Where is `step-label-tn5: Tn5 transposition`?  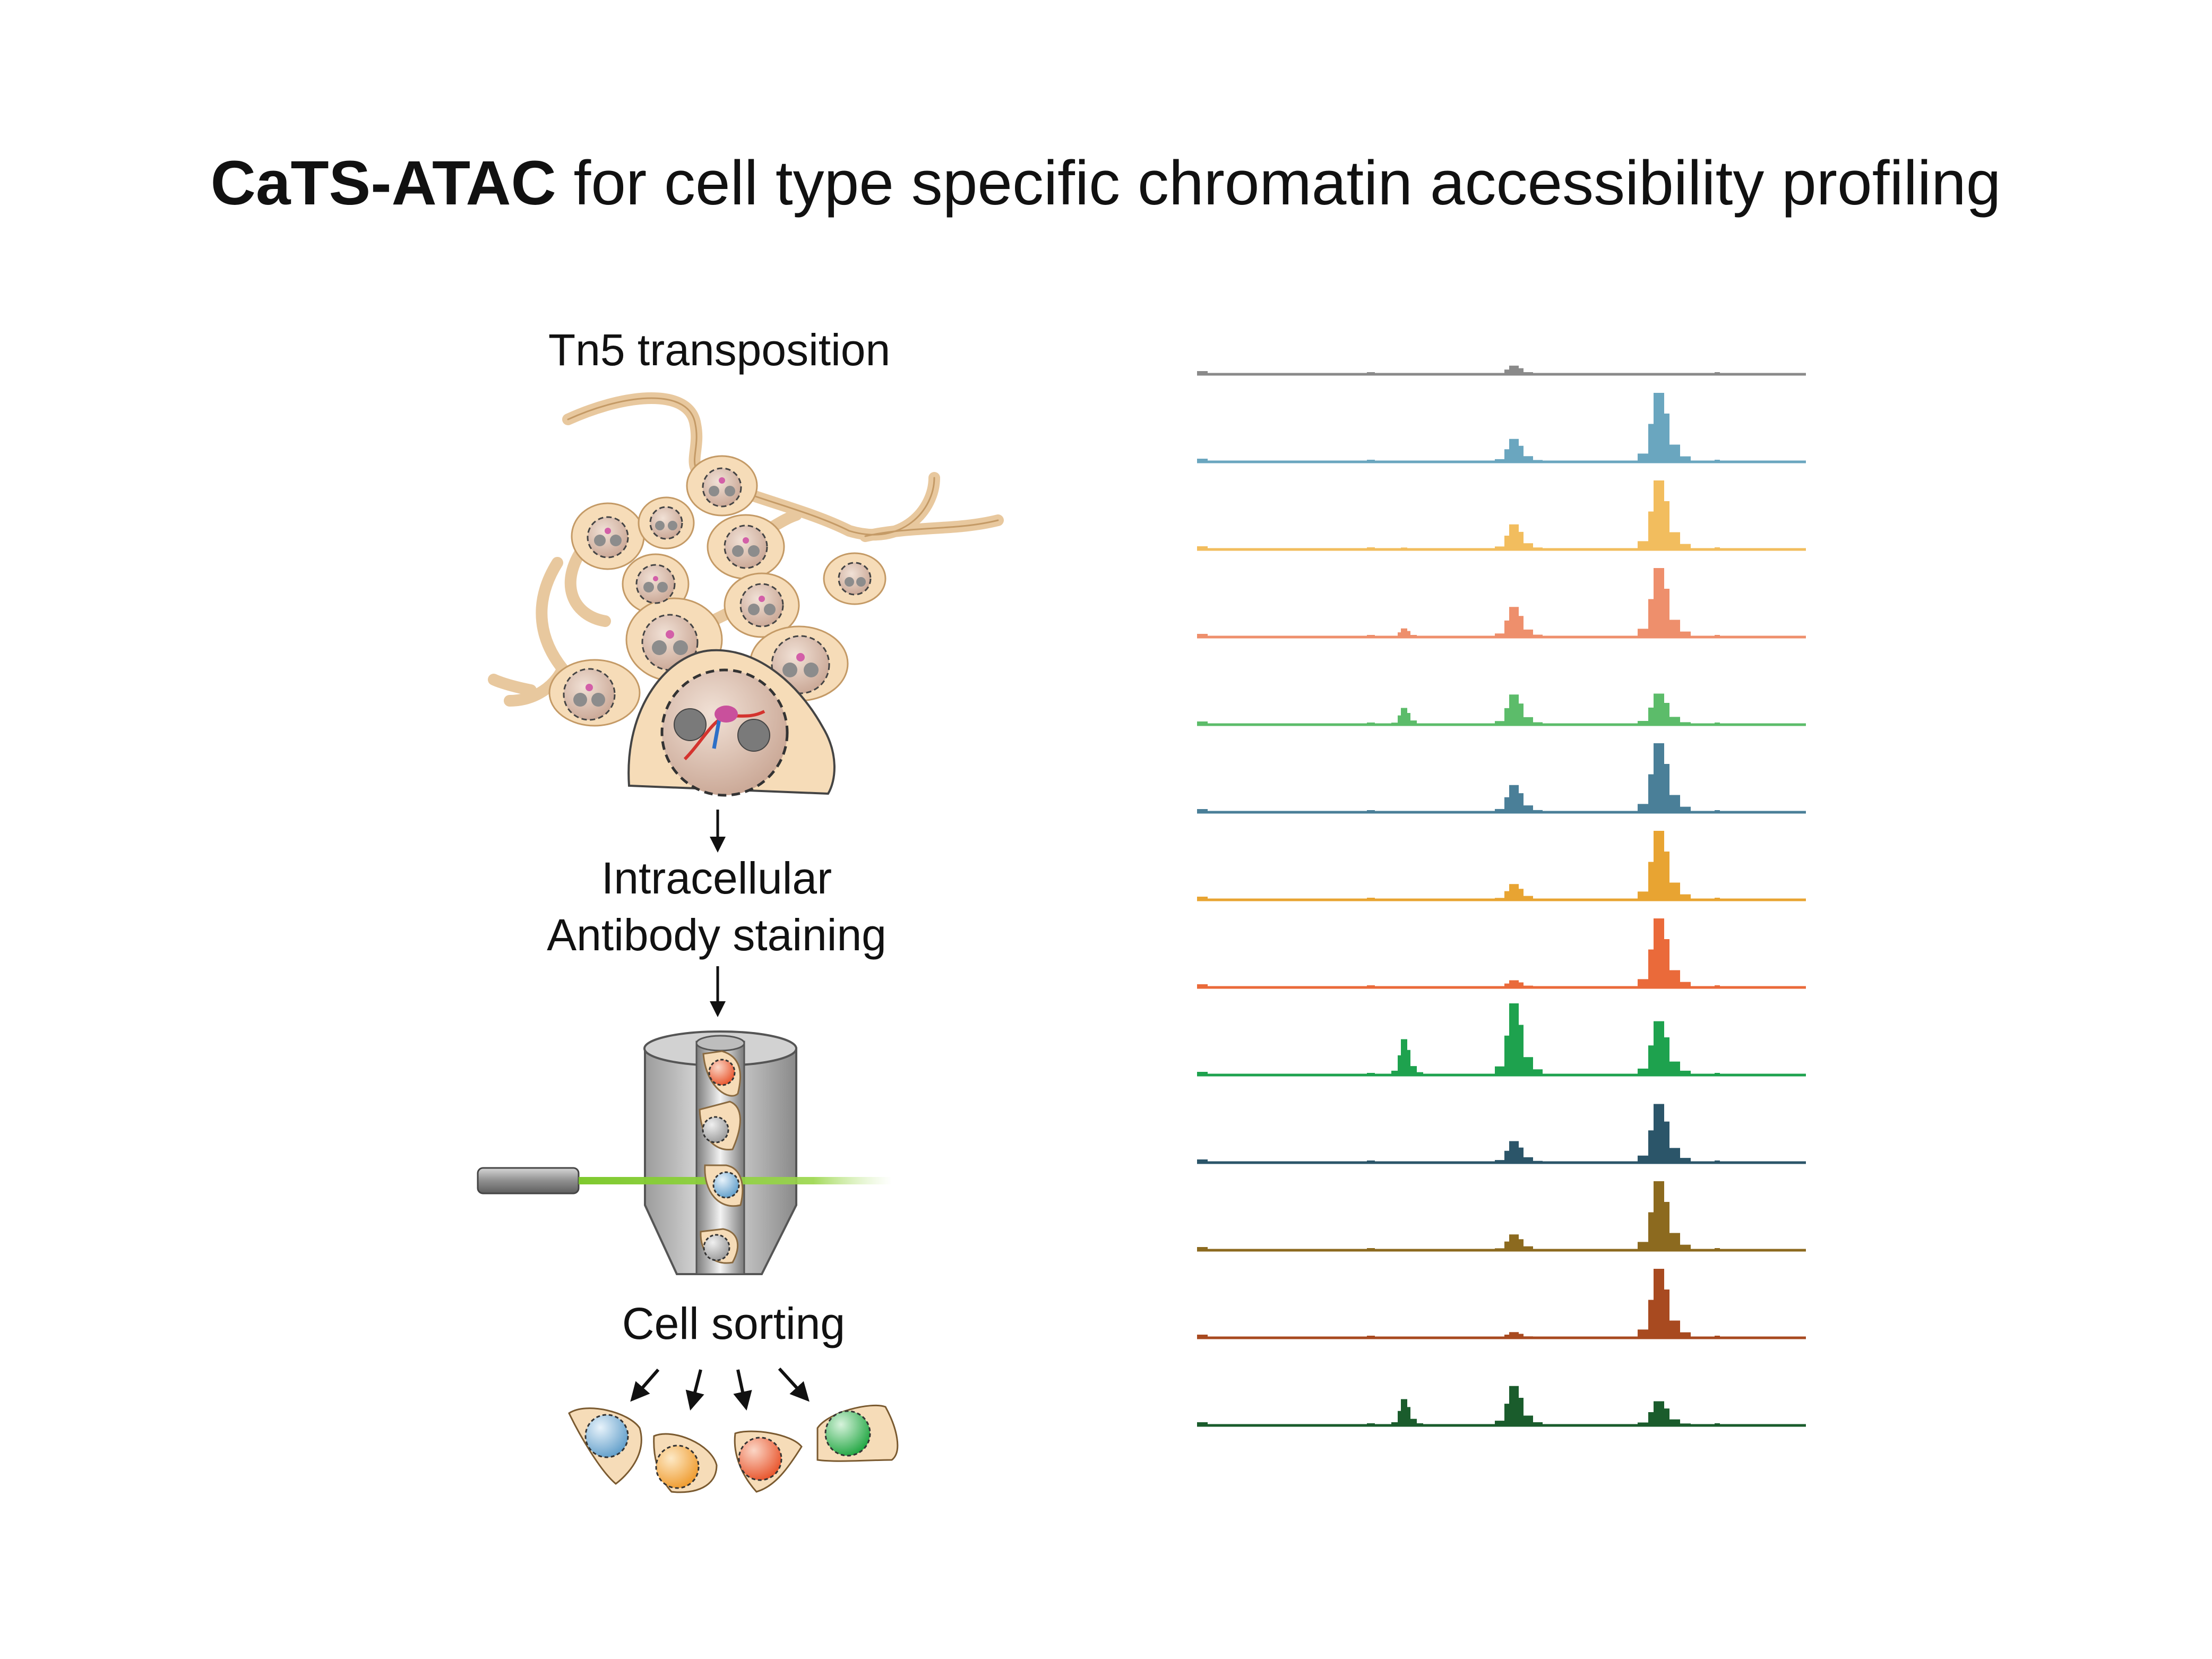
step-label-tn5: Tn5 transposition is located at coordinates (719, 350).